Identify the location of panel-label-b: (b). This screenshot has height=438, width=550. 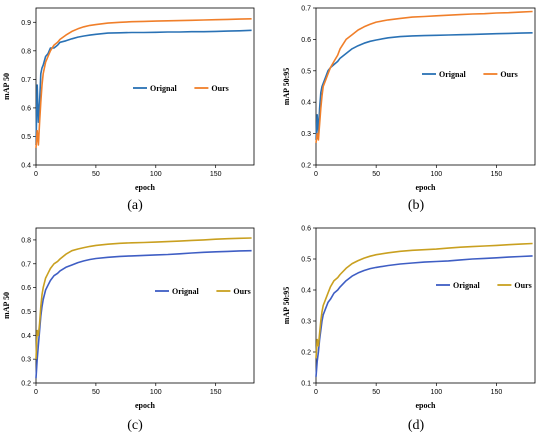
(416, 205).